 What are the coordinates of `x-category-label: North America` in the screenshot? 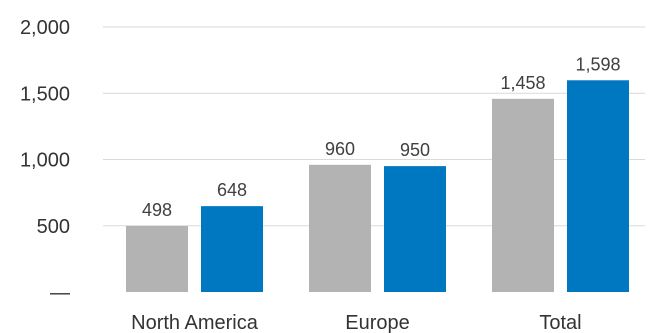 It's located at (195, 322).